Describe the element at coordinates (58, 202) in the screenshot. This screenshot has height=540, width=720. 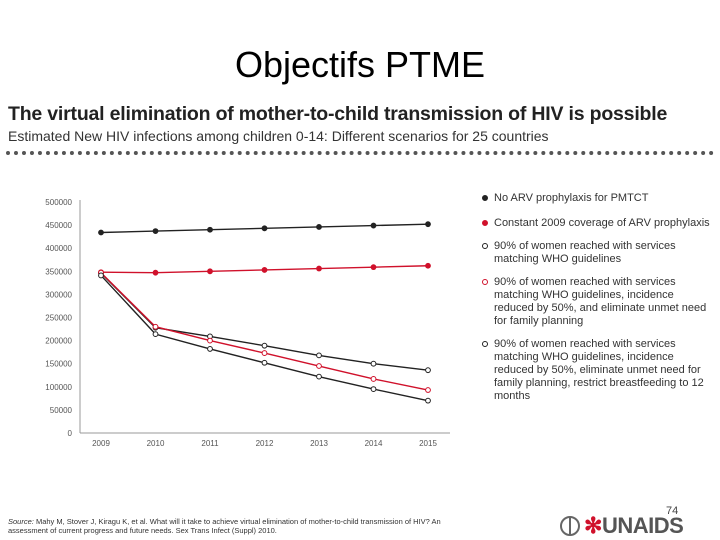
I see `y-tick-label: 500000` at that location.